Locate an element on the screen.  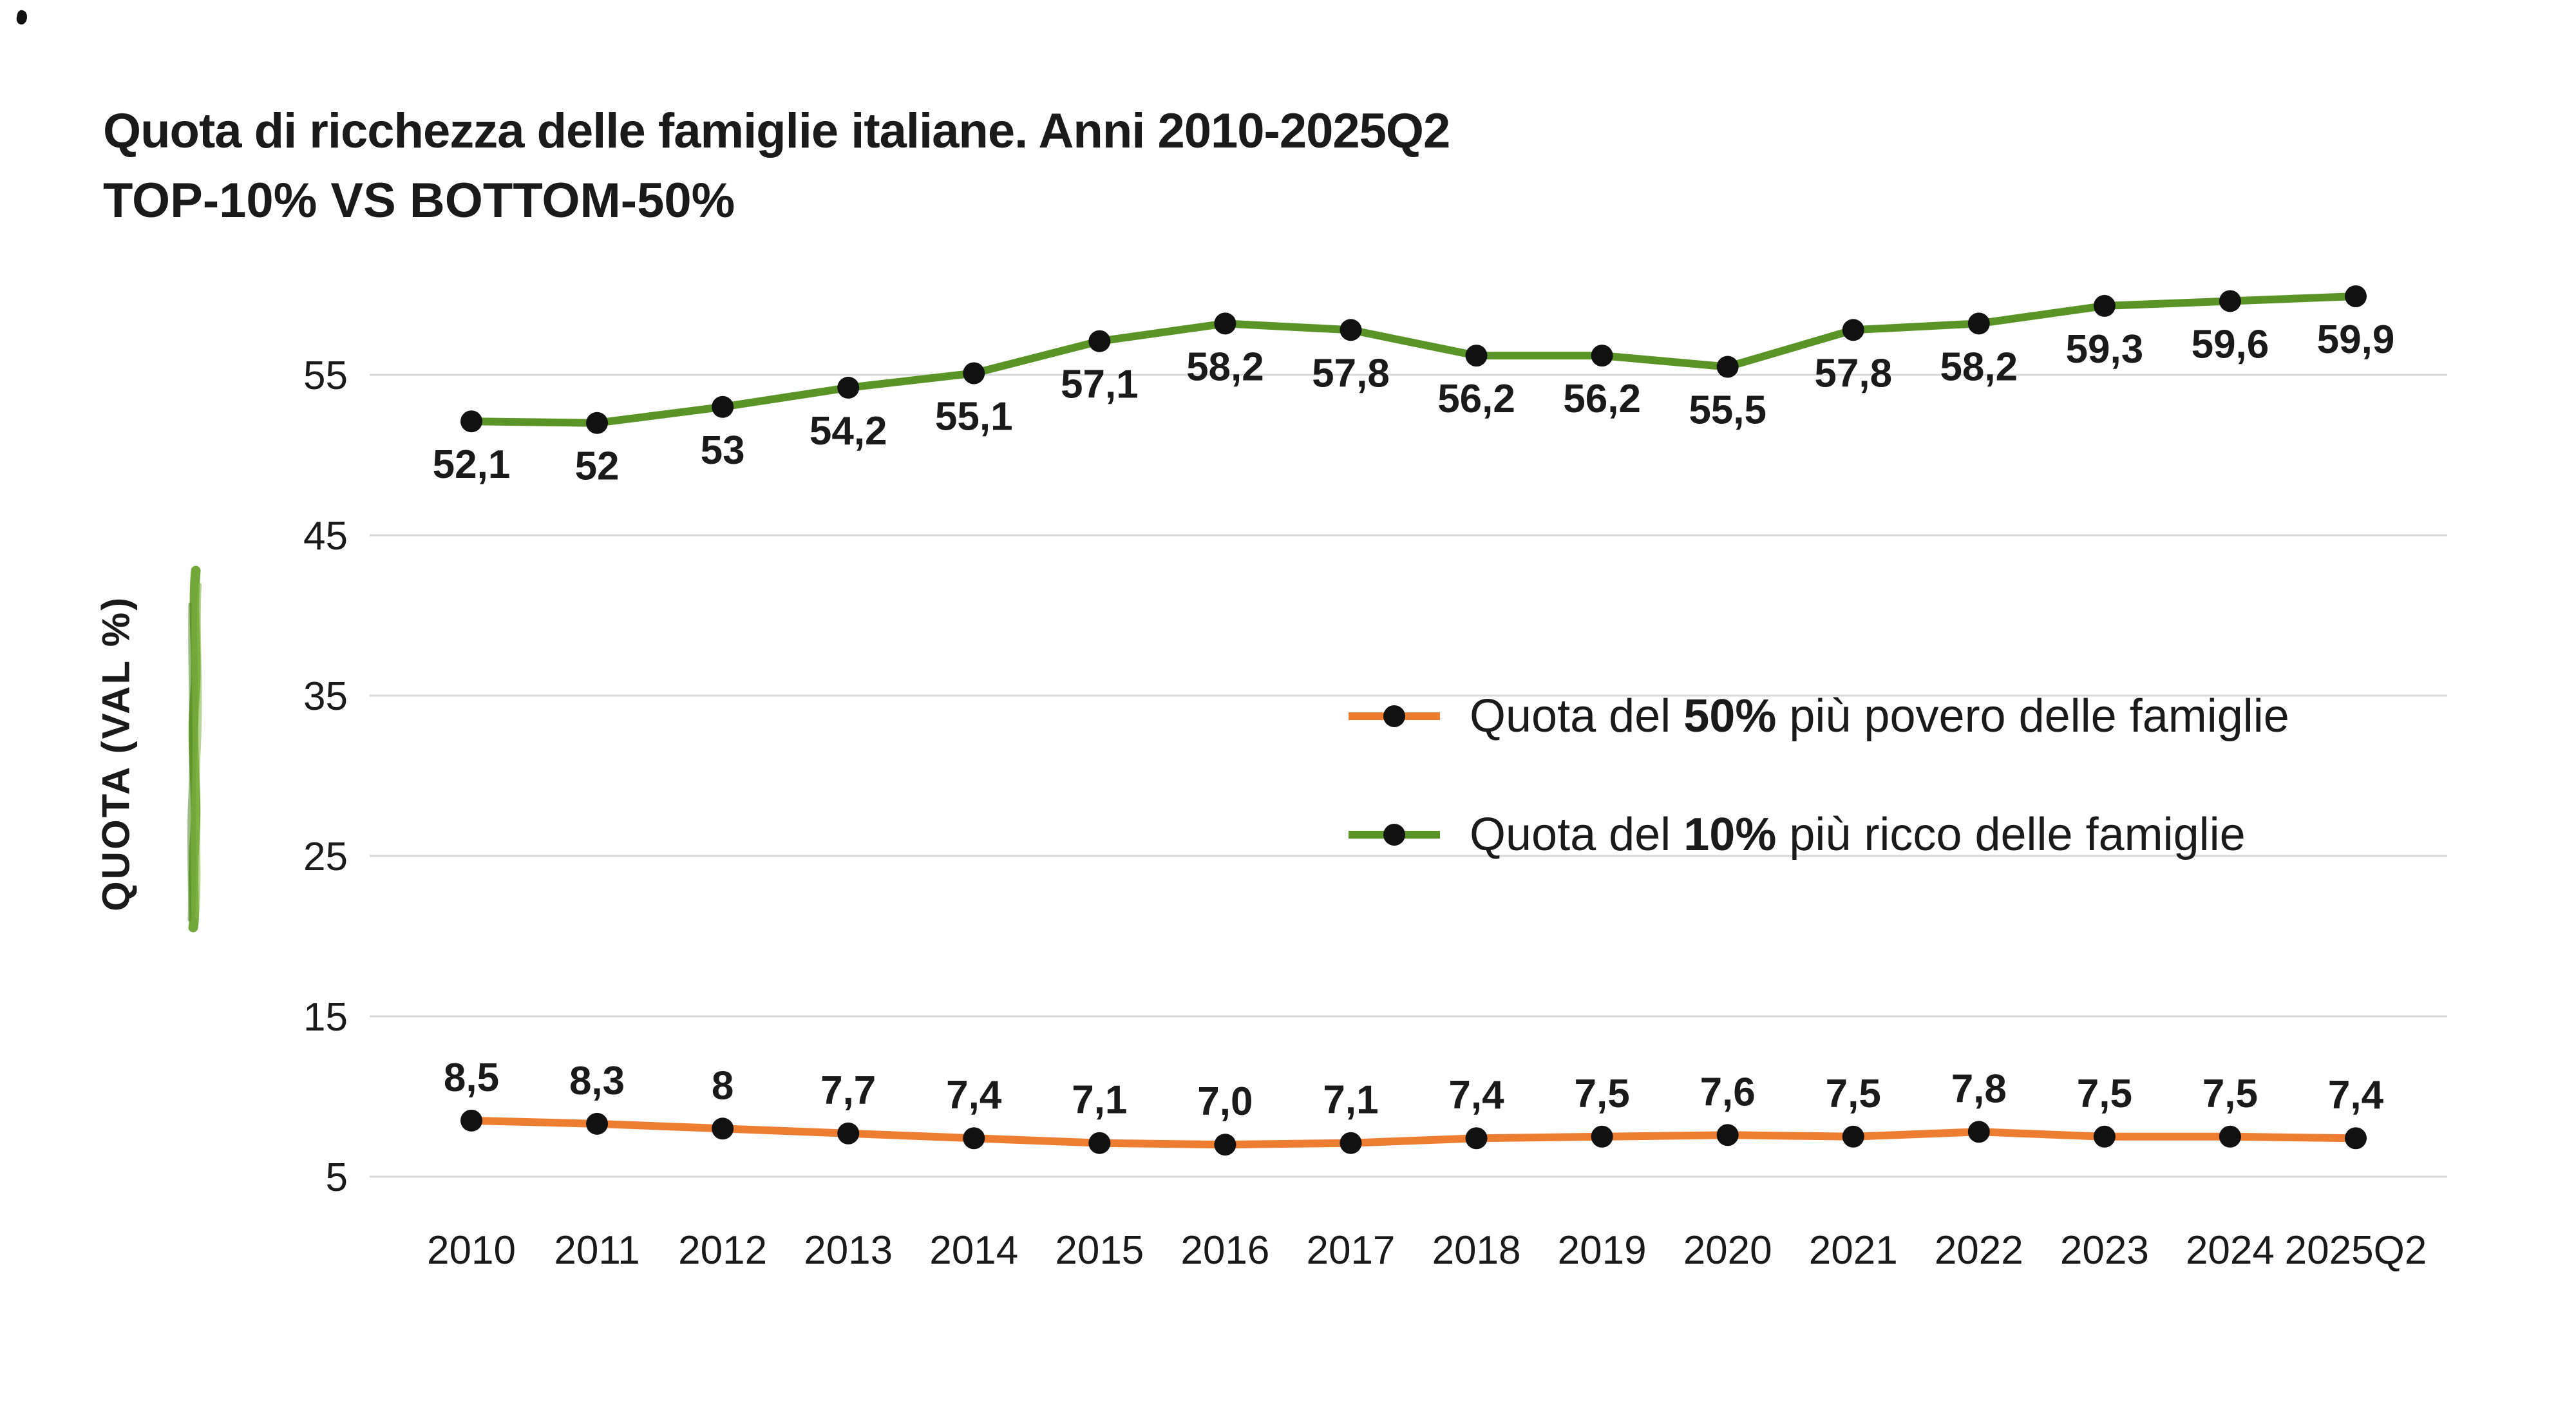
green-brush-stroke-decoration is located at coordinates (194, 749).